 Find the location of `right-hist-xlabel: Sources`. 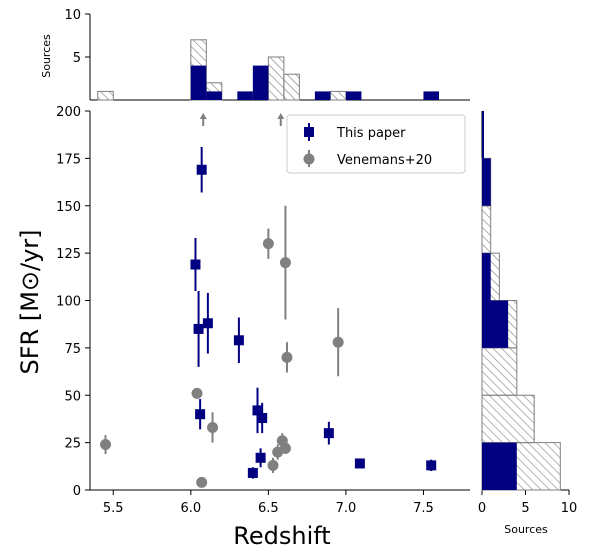

right-hist-xlabel: Sources is located at coordinates (526, 529).